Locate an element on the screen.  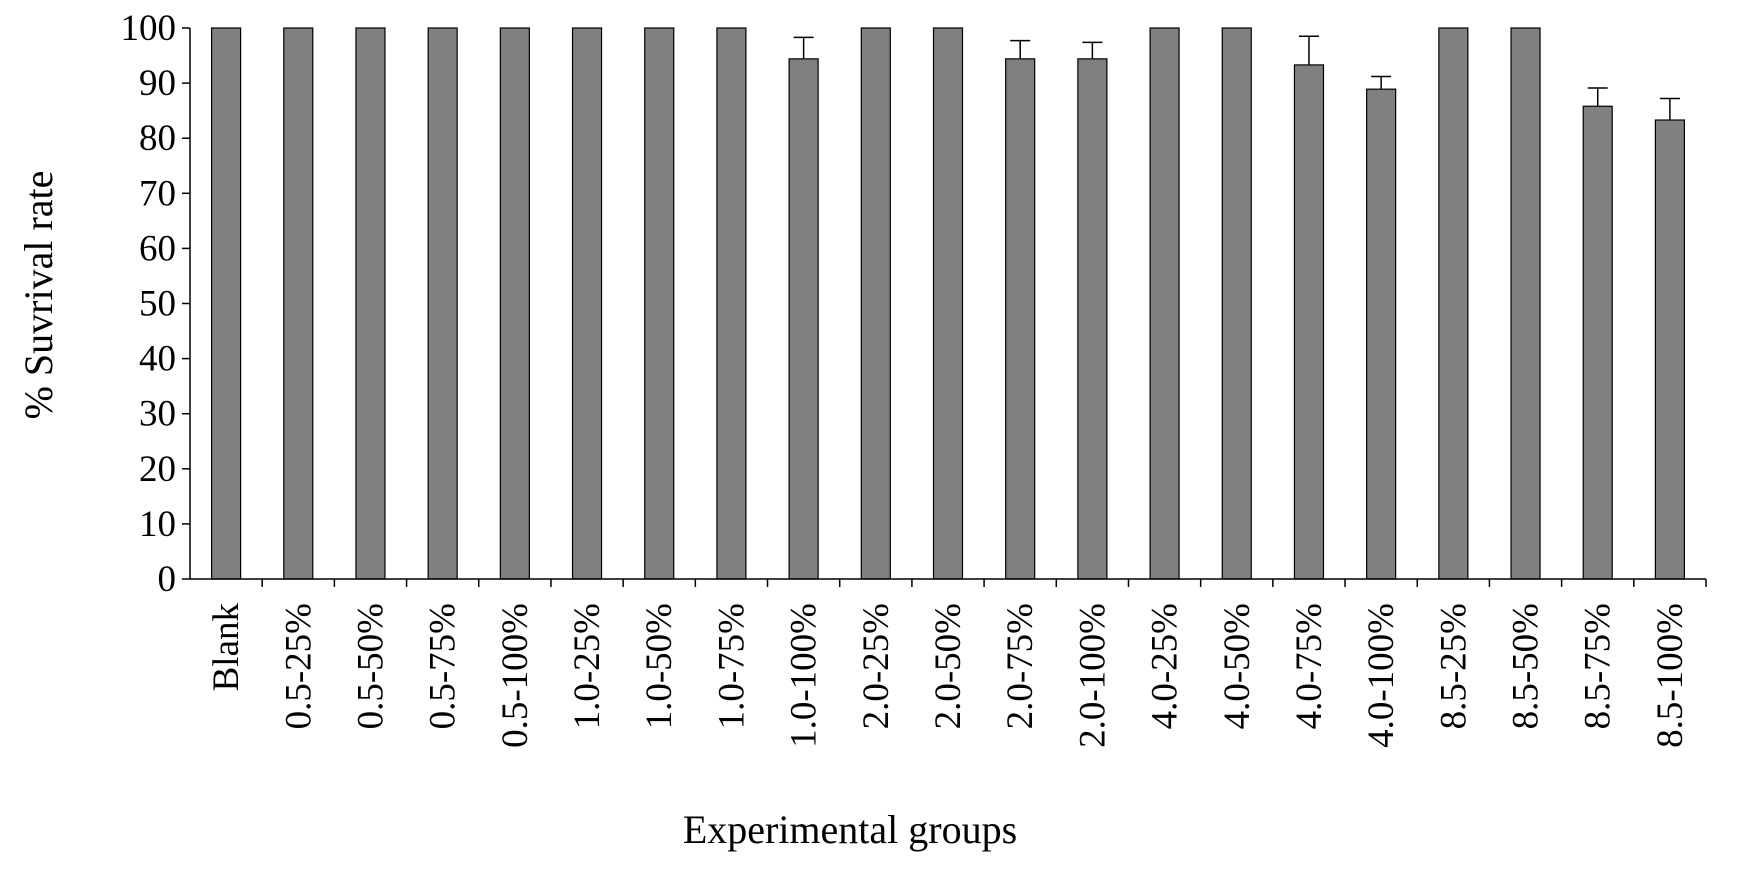
x-category-label: 8.5-75% is located at coordinates (1598, 666).